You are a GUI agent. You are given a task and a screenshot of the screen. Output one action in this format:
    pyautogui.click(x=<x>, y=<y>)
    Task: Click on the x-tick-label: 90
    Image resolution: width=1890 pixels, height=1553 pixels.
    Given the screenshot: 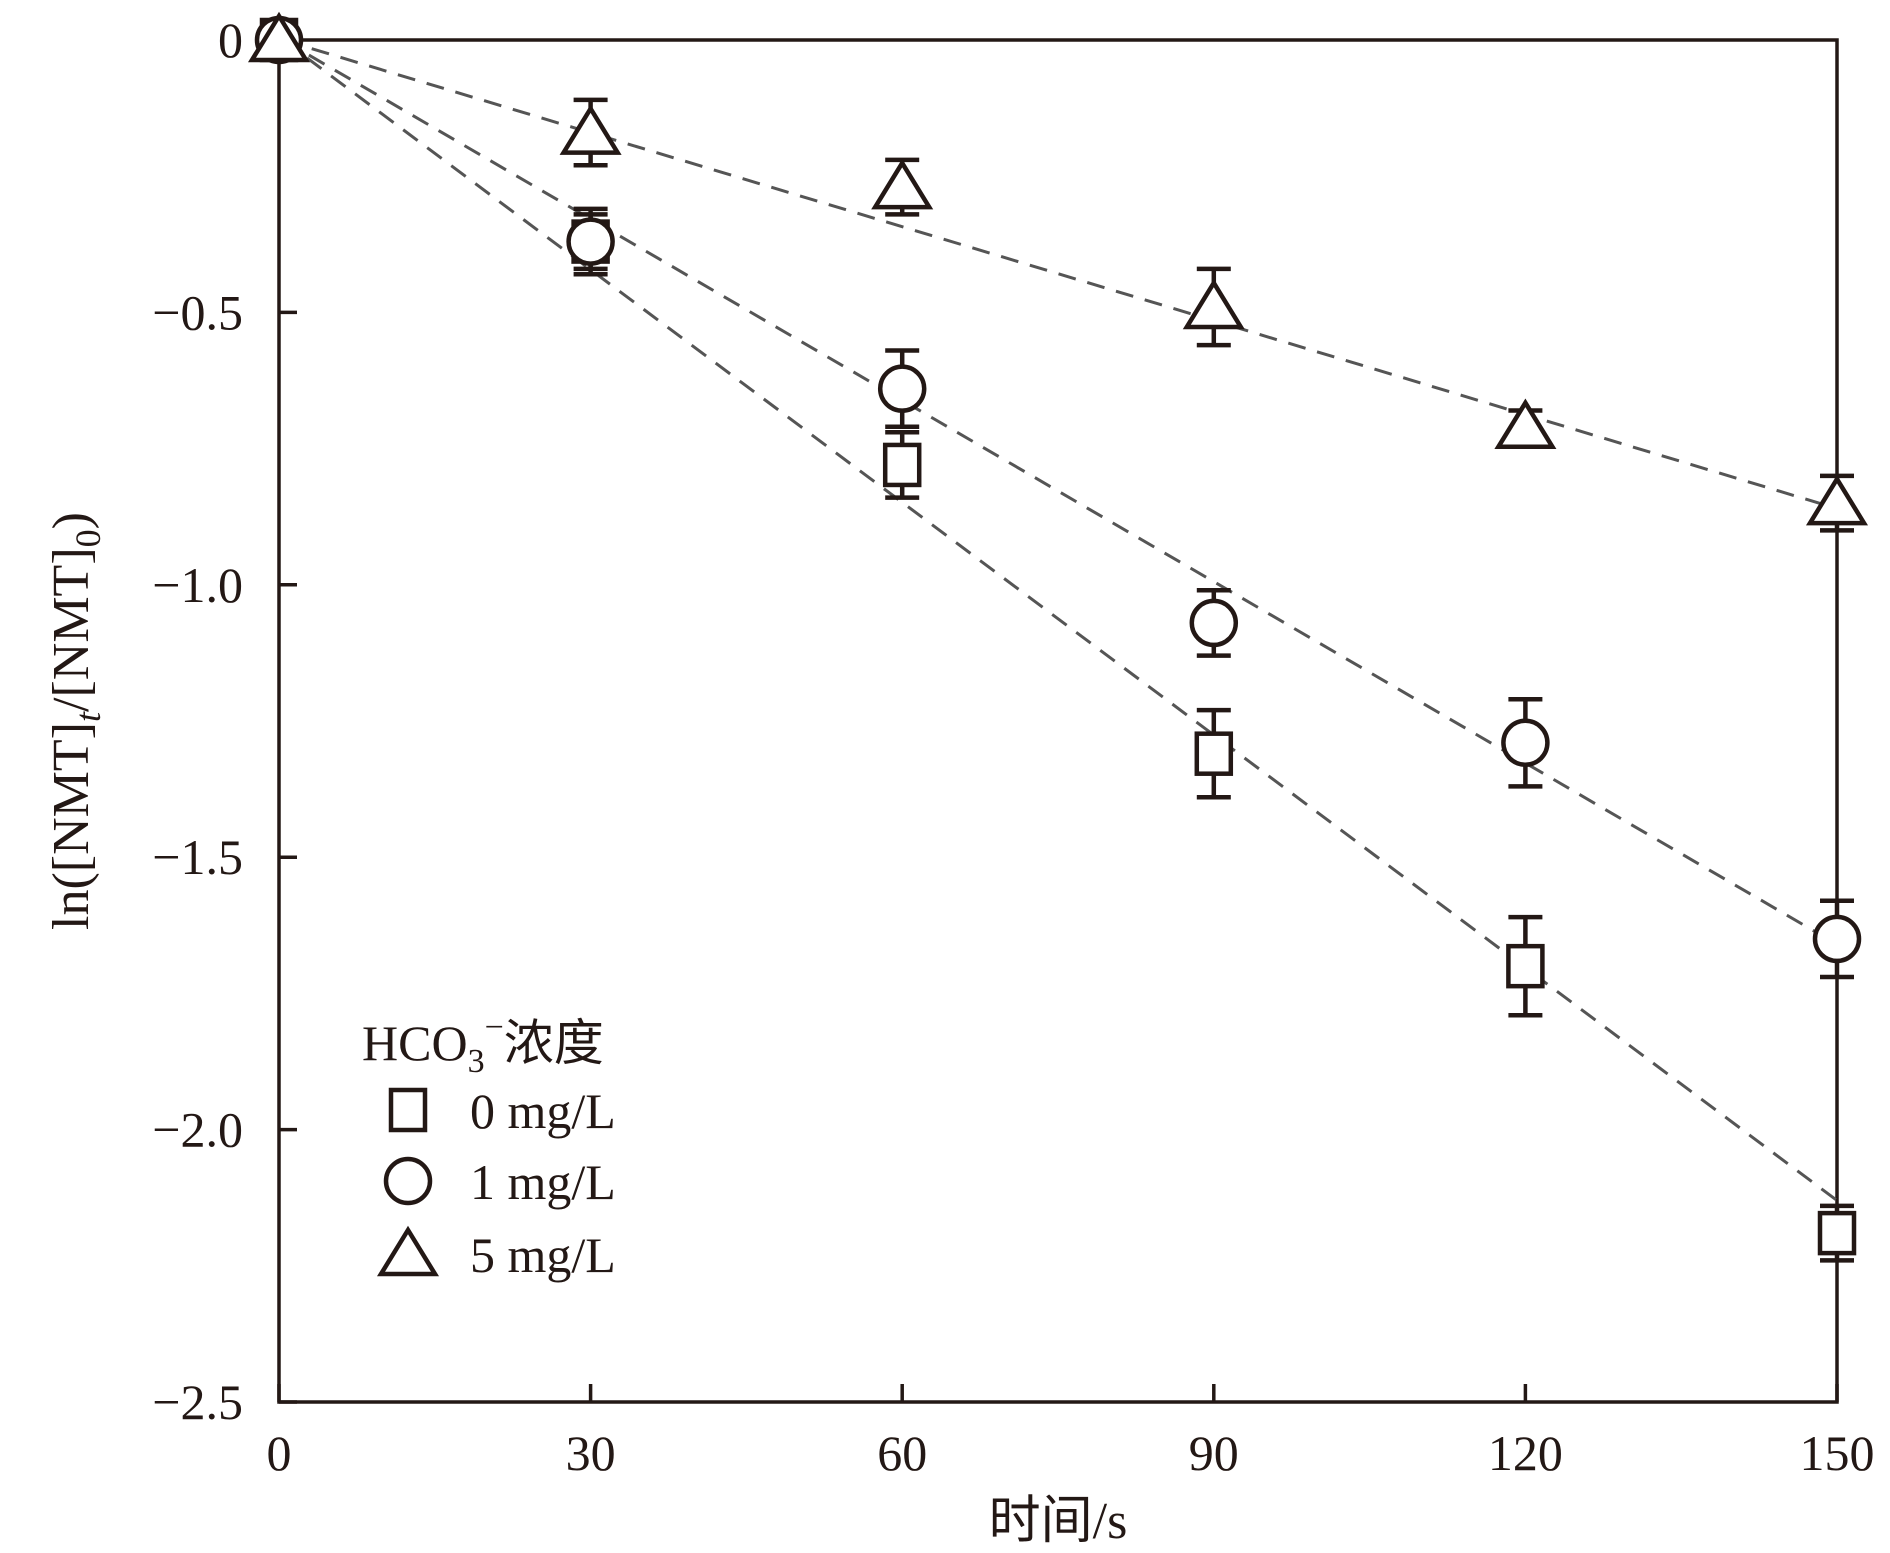 What is the action you would take?
    pyautogui.click(x=1214, y=1453)
    